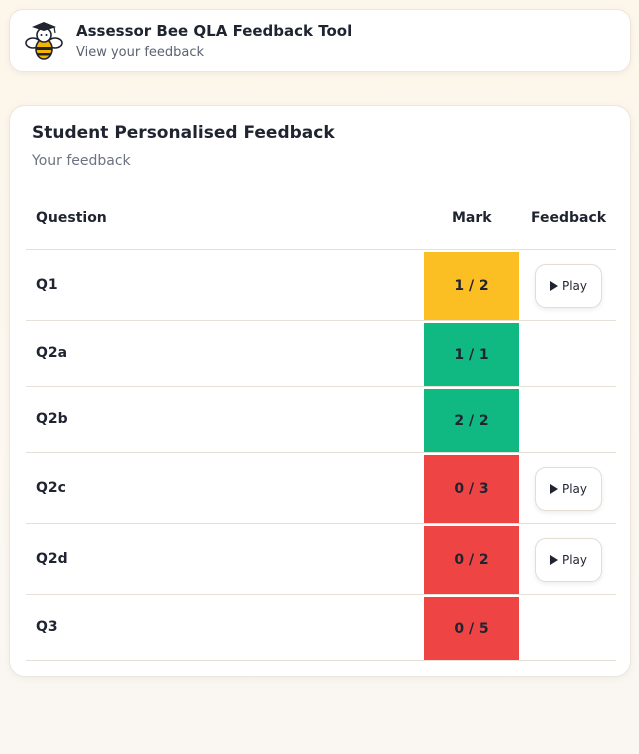 Image resolution: width=639 pixels, height=754 pixels. Describe the element at coordinates (471, 354) in the screenshot. I see `mark-badge: 1 / 1` at that location.